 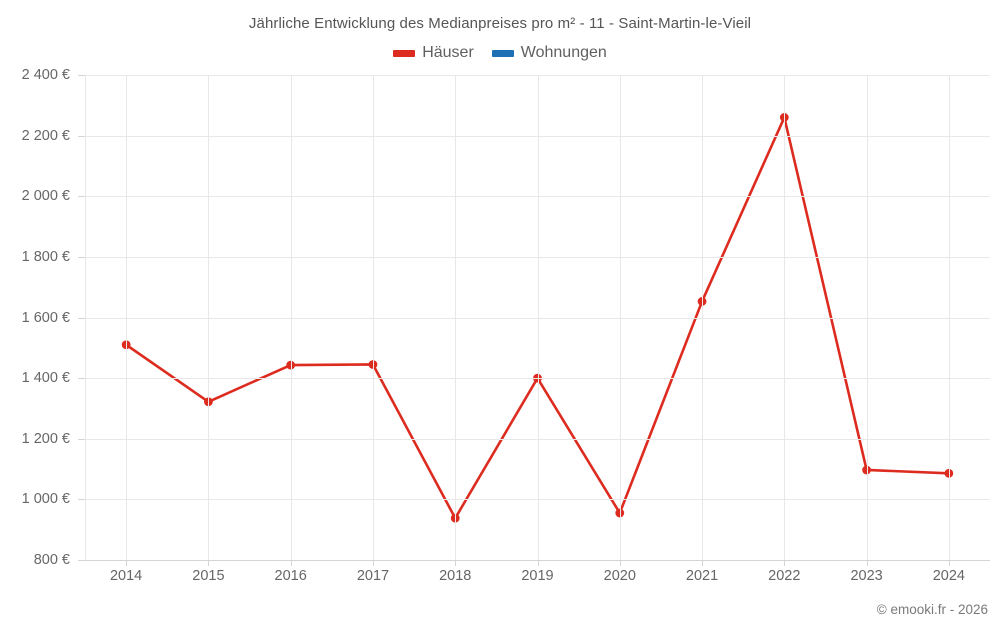 What do you see at coordinates (126, 576) in the screenshot?
I see `x-axis-tick-label: 2014` at bounding box center [126, 576].